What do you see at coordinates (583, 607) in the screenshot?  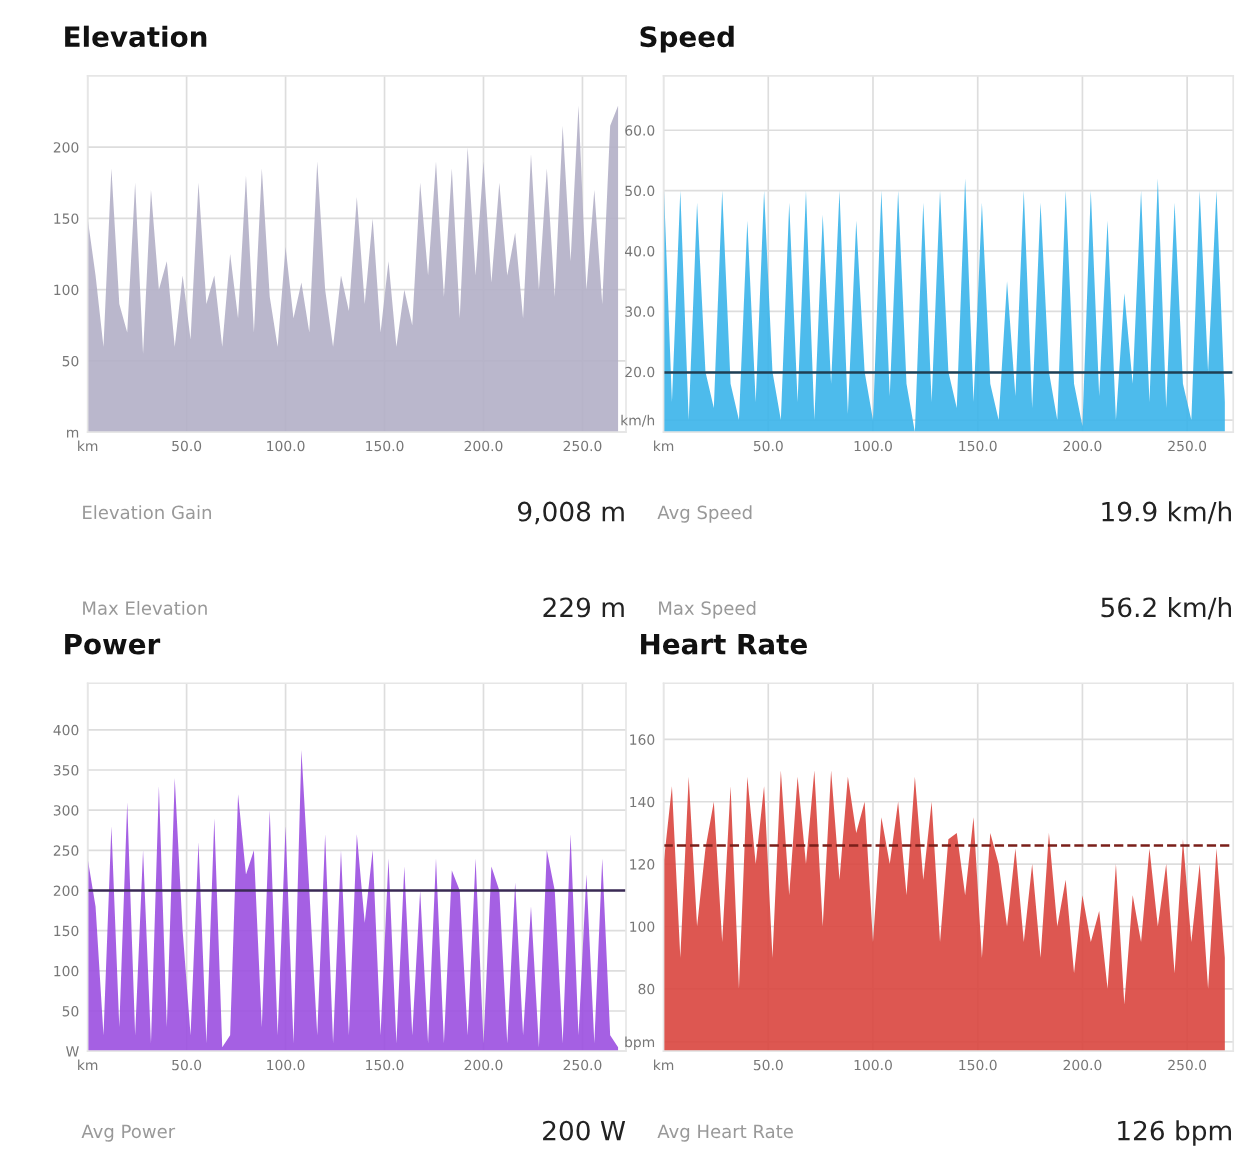 I see `text: 229 m` at bounding box center [583, 607].